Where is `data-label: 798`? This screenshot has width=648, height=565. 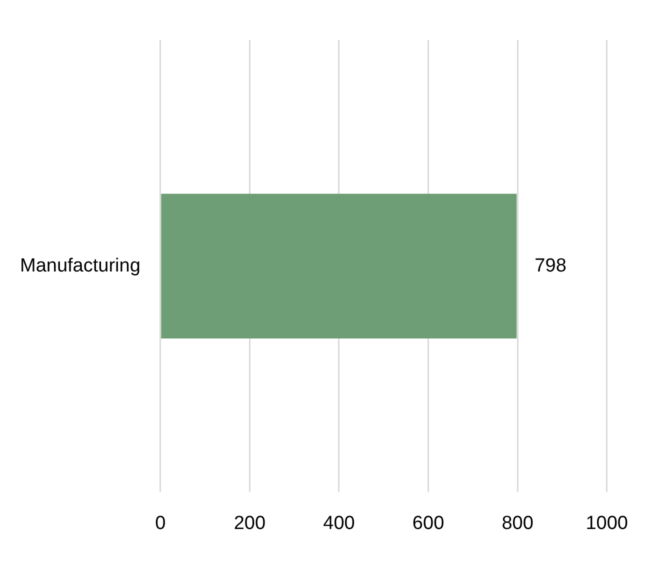
data-label: 798 is located at coordinates (550, 265).